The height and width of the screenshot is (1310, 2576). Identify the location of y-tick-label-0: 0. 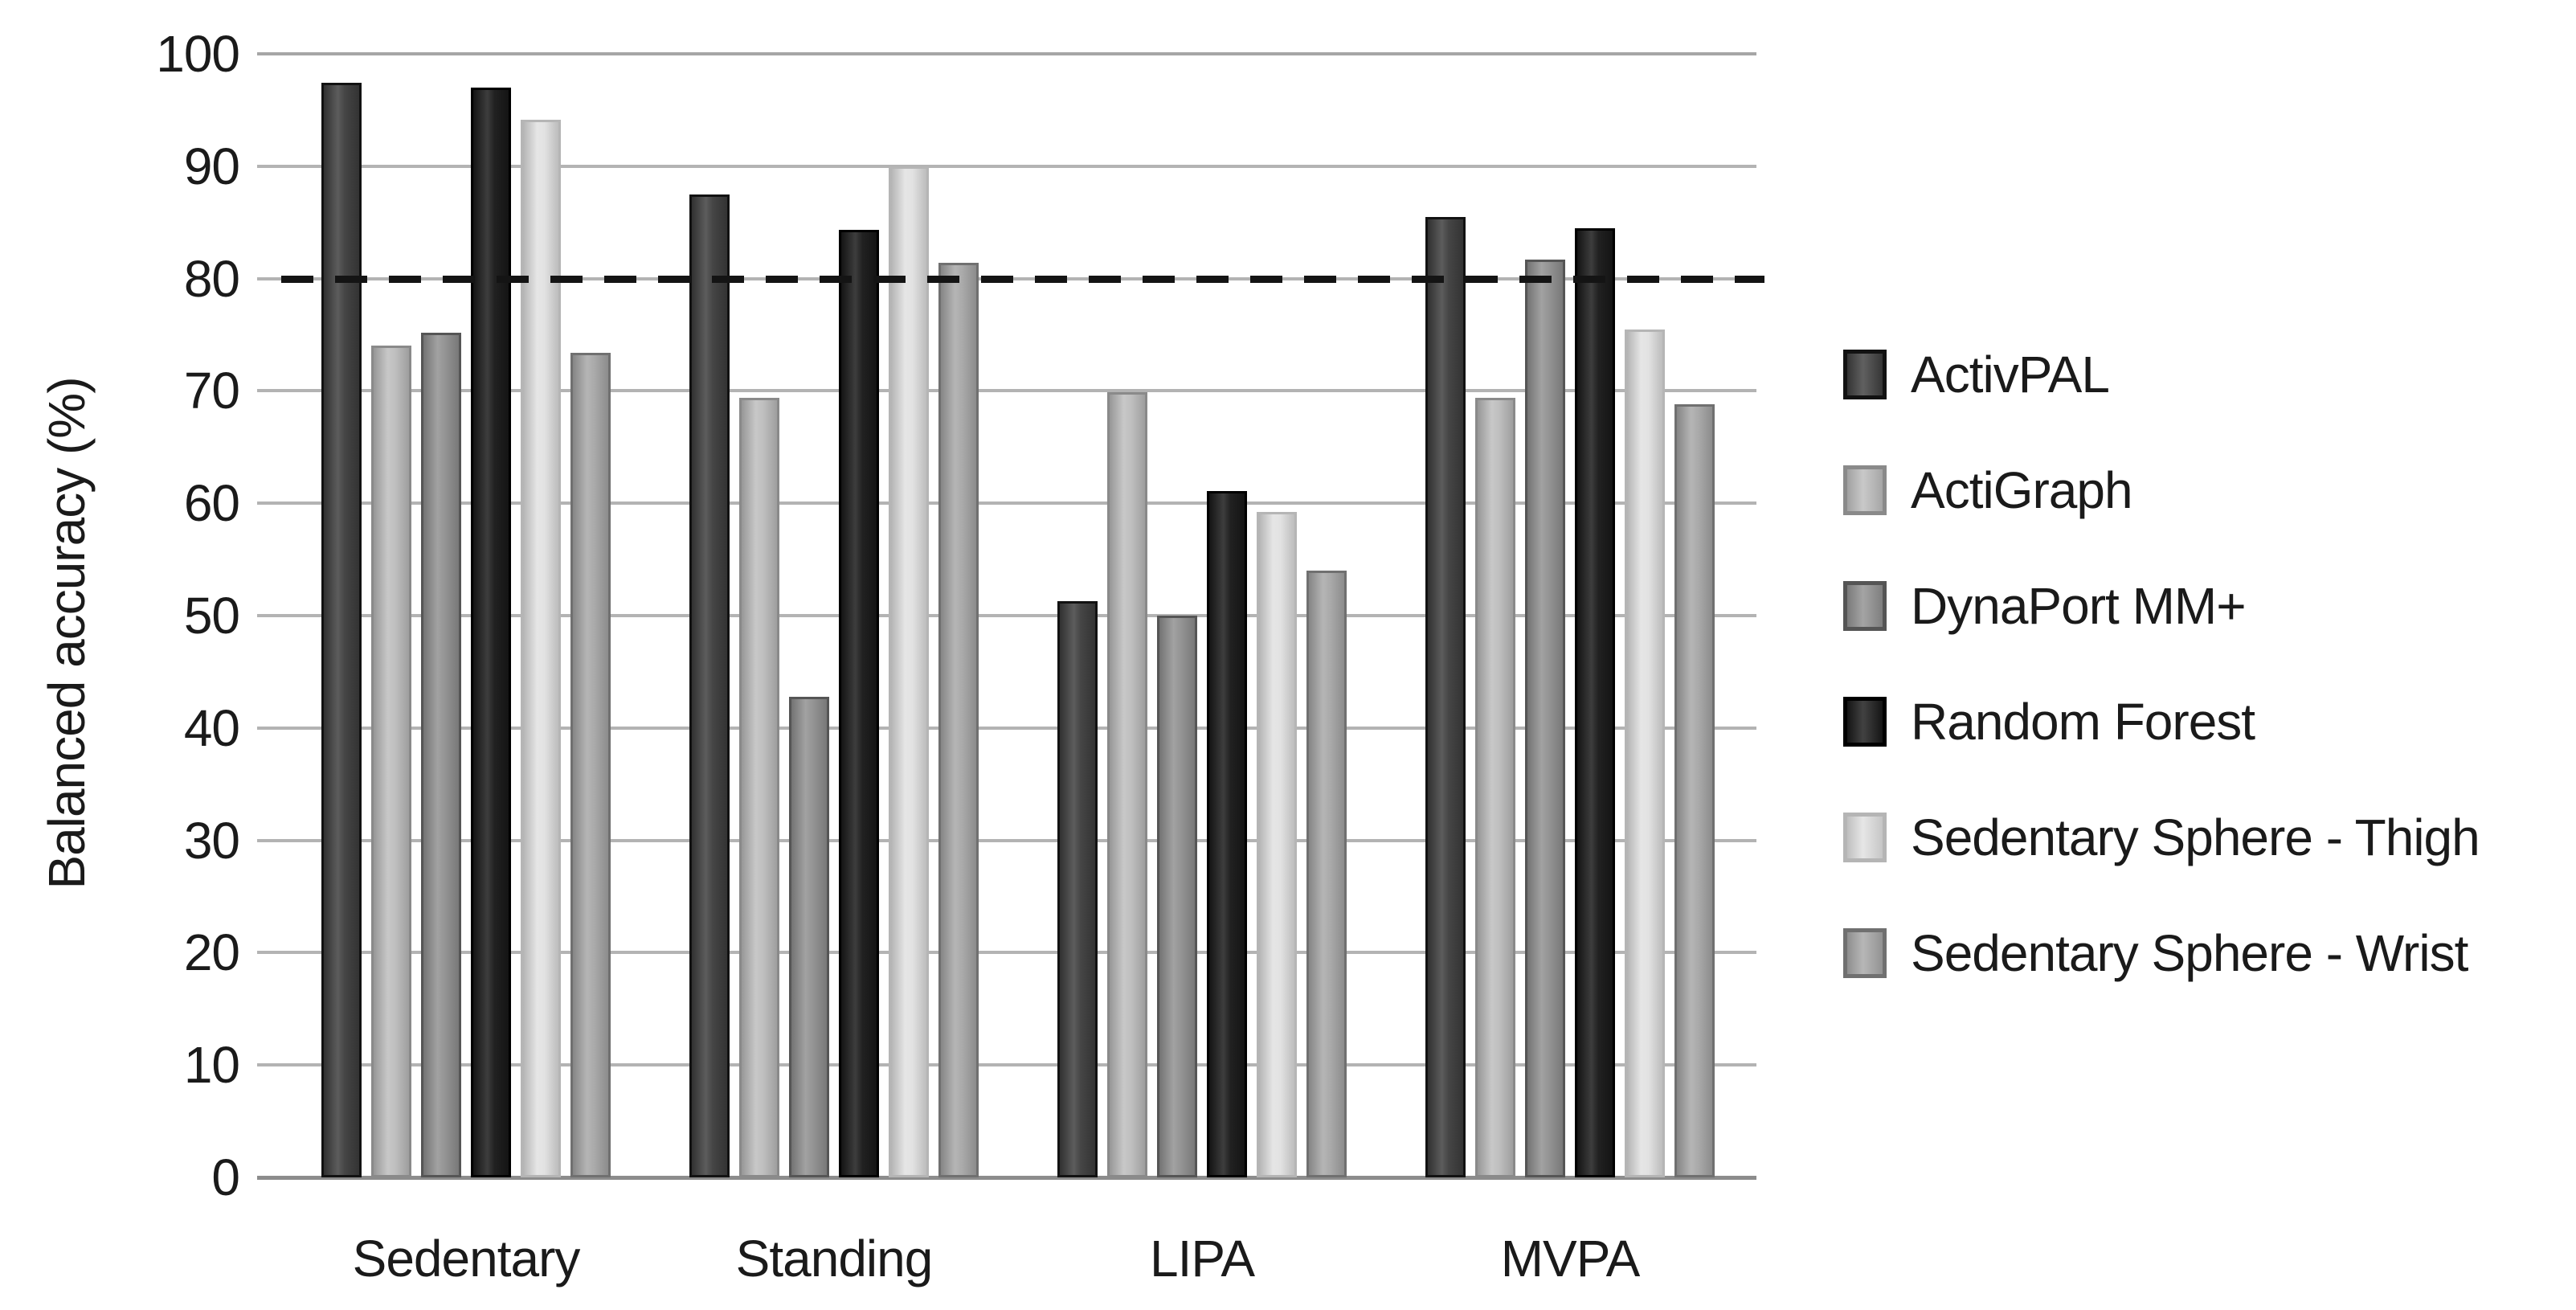
(225, 1177).